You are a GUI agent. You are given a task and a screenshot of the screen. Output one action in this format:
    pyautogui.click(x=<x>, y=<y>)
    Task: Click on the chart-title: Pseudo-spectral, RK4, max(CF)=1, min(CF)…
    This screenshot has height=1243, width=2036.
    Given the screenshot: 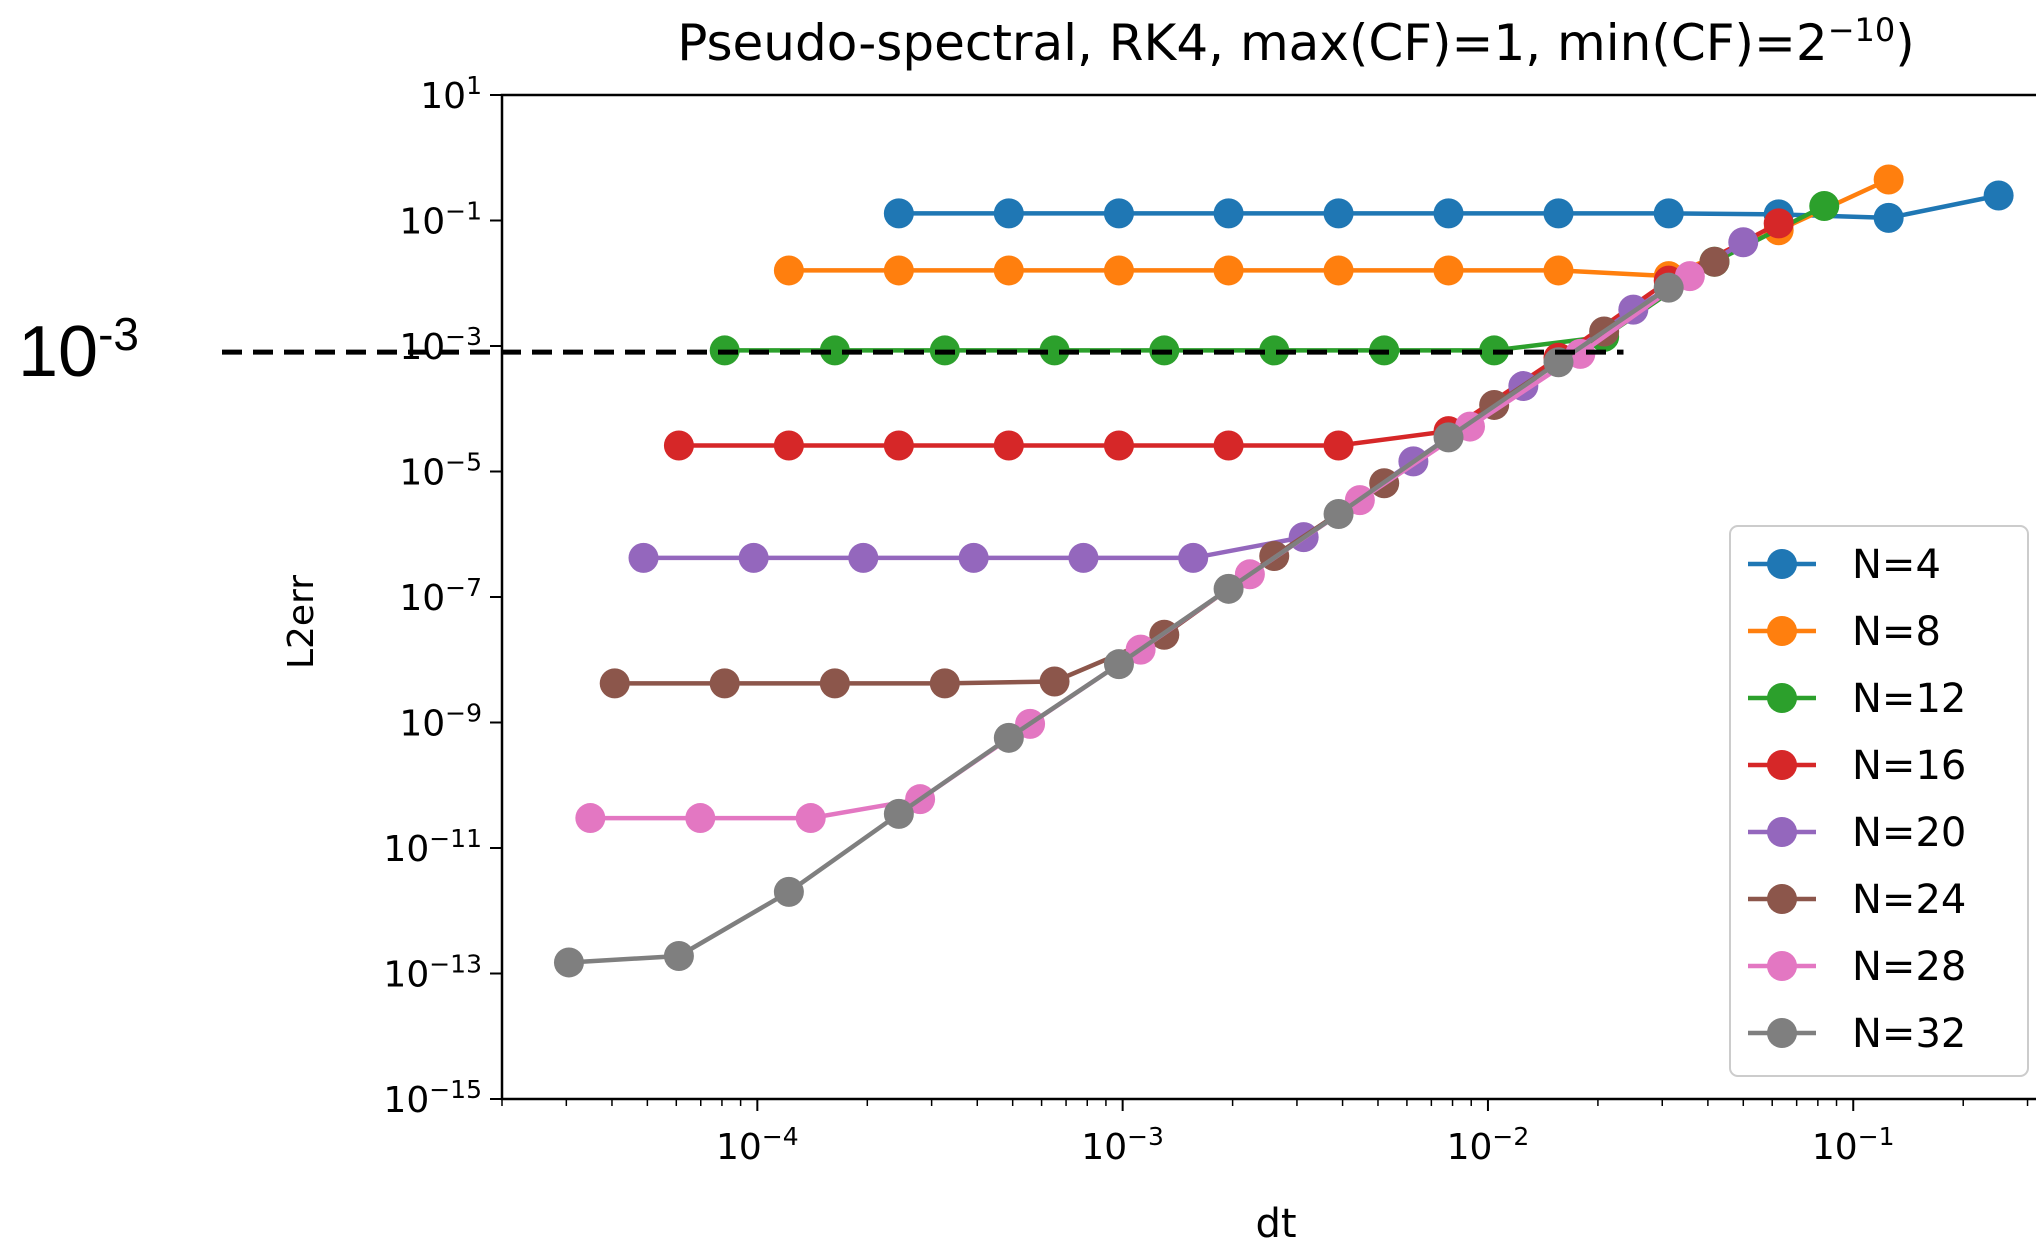 What is the action you would take?
    pyautogui.click(x=1296, y=41)
    